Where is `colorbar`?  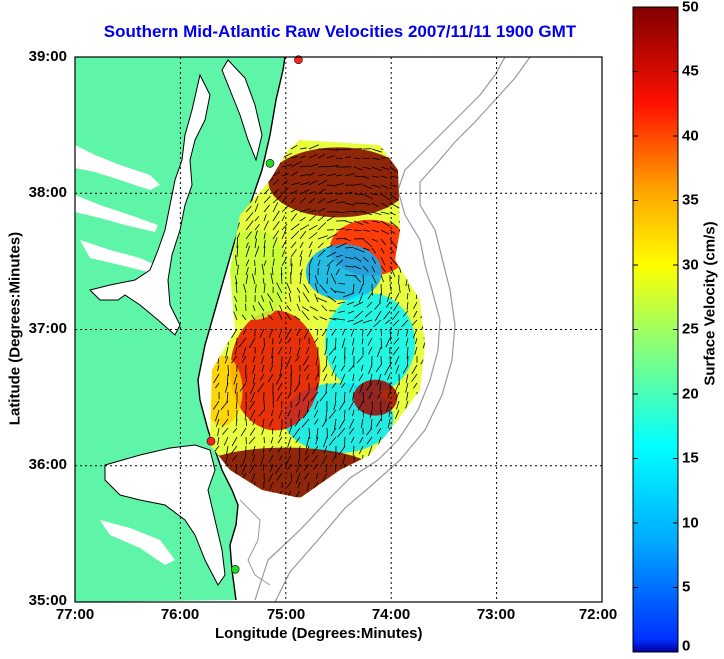 colorbar is located at coordinates (655, 329).